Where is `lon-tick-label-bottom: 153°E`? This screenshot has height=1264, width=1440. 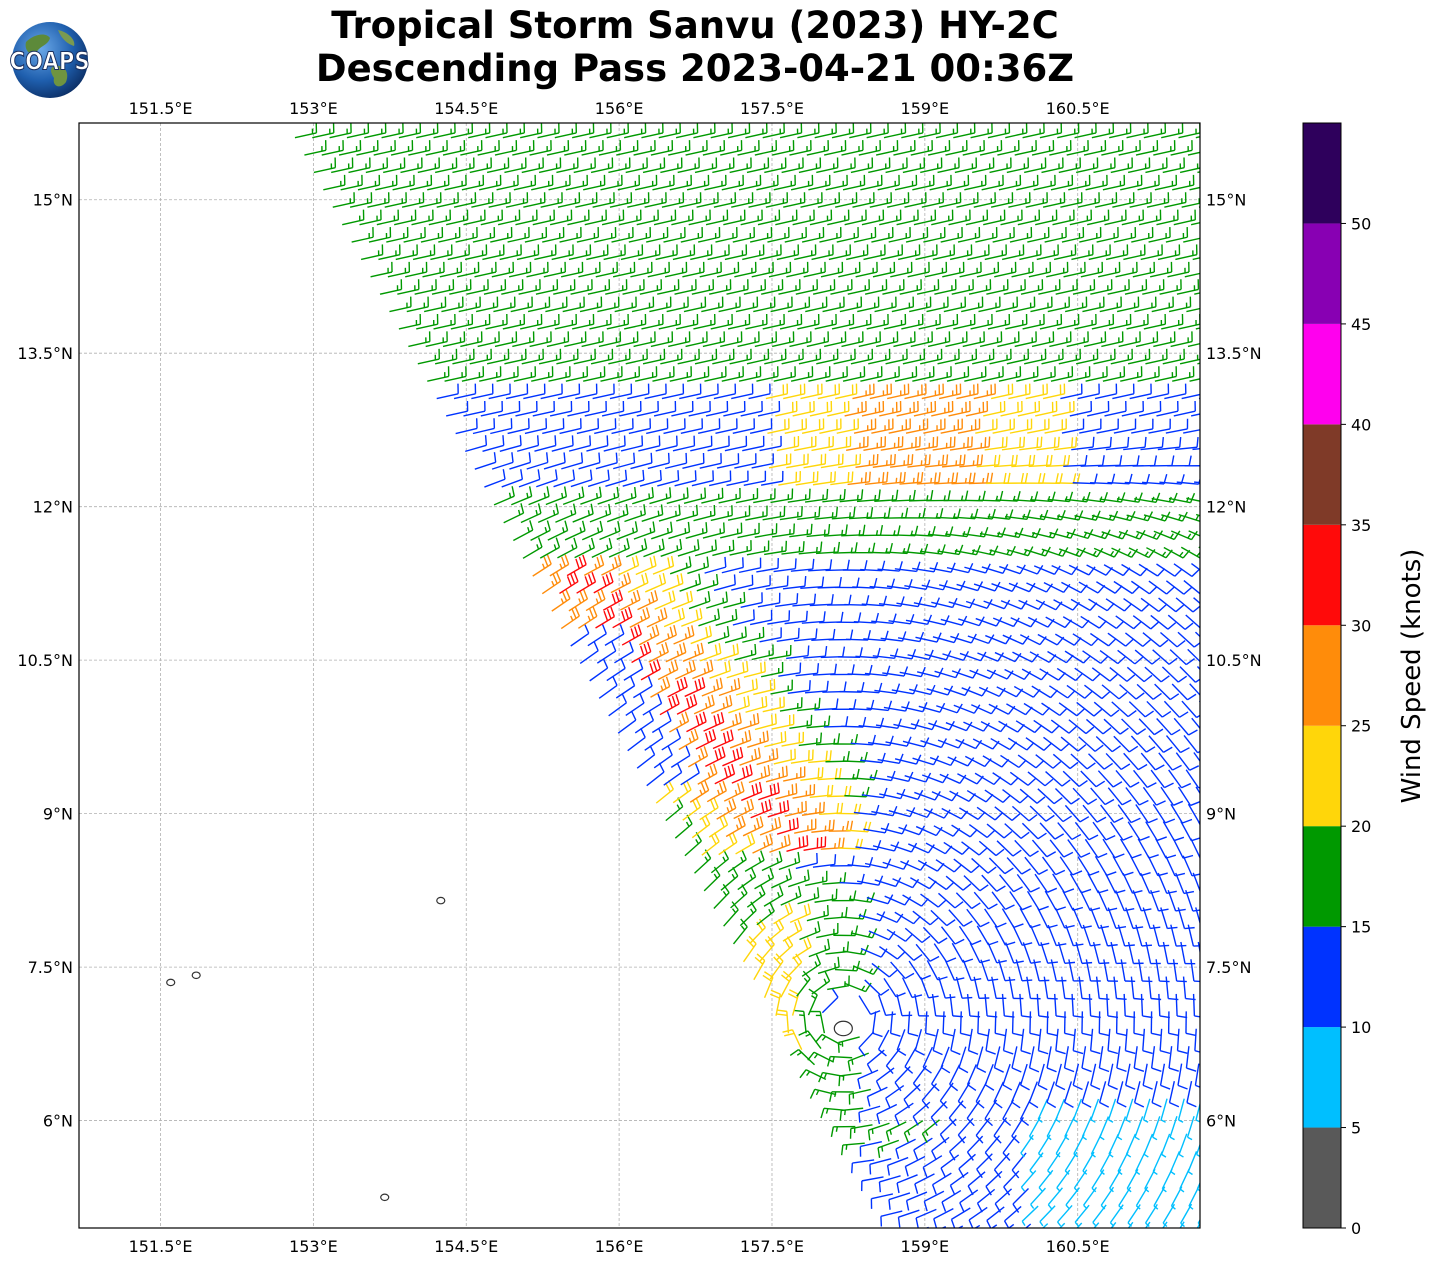
lon-tick-label-bottom: 153°E is located at coordinates (313, 1246).